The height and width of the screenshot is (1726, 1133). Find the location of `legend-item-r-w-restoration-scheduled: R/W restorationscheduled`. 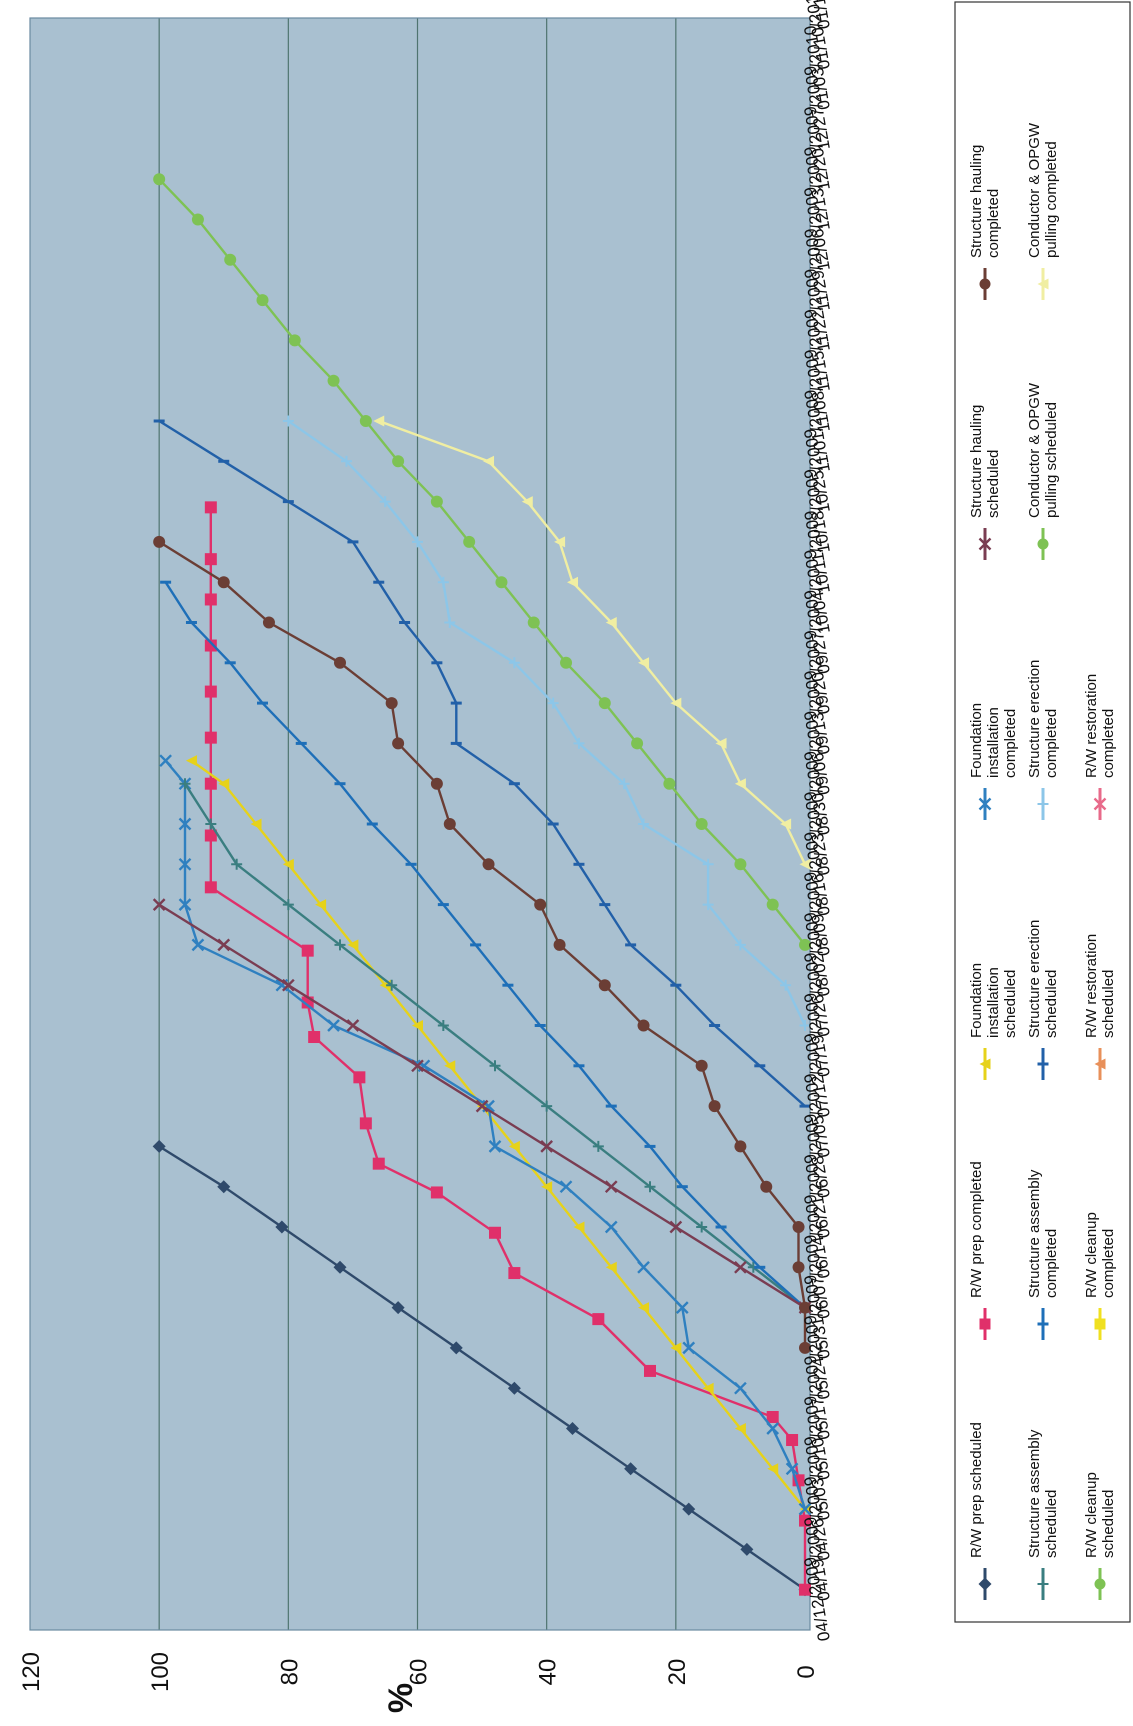

legend-item-r-w-restoration-scheduled: R/W restorationscheduled is located at coordinates (1100, 1007).